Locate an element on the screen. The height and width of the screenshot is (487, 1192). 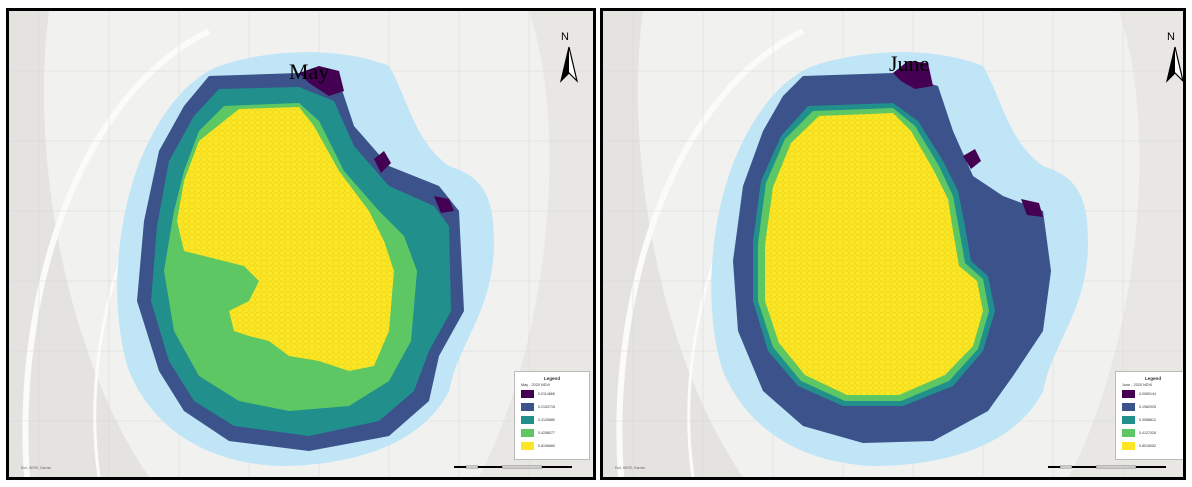
legend-item: 0.1982025 is located at coordinates (1152, 407).